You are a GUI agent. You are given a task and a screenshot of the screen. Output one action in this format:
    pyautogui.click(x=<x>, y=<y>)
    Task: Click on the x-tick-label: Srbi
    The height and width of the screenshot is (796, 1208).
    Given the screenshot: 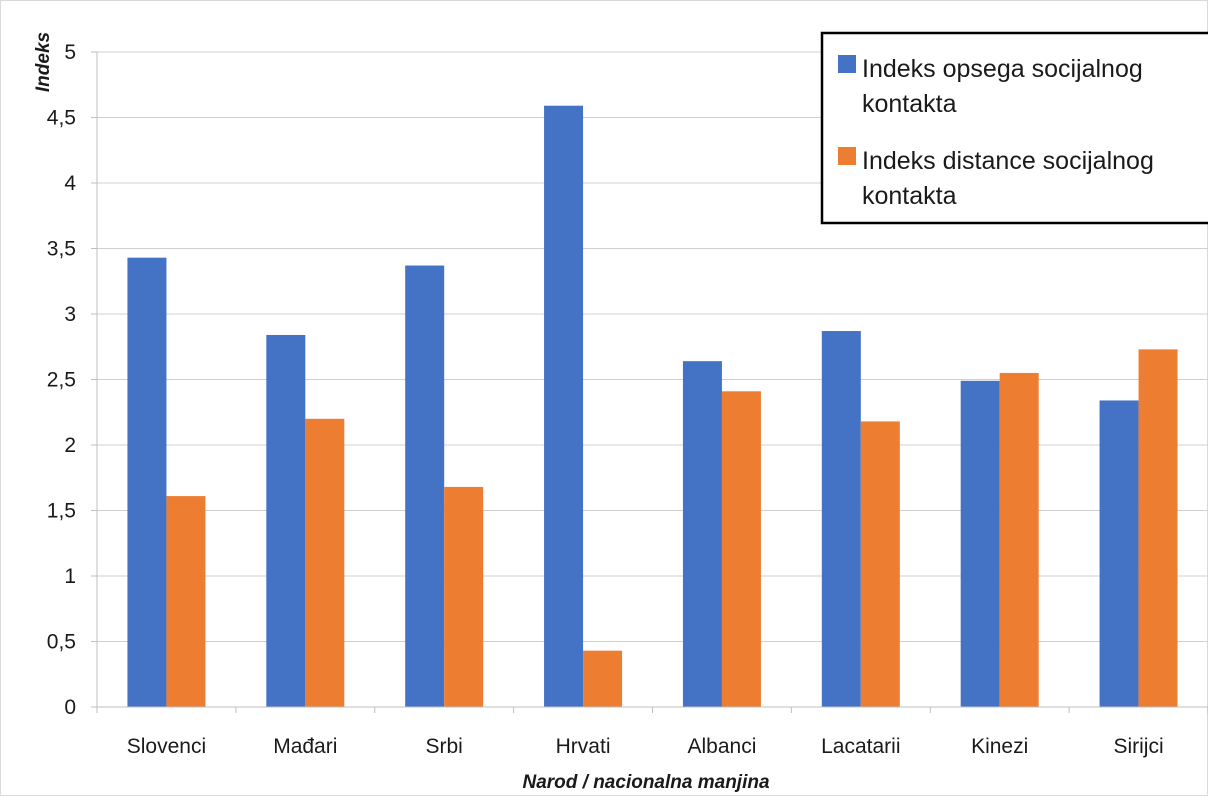 What is the action you would take?
    pyautogui.click(x=444, y=746)
    